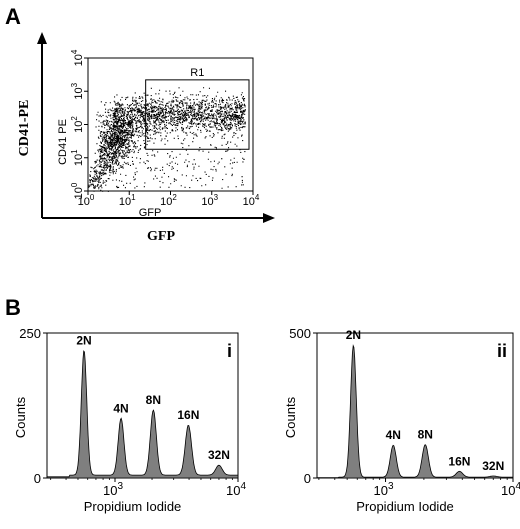 This screenshot has height=529, width=520. I want to click on y-tick-label: 10⁴, so click(77, 57).